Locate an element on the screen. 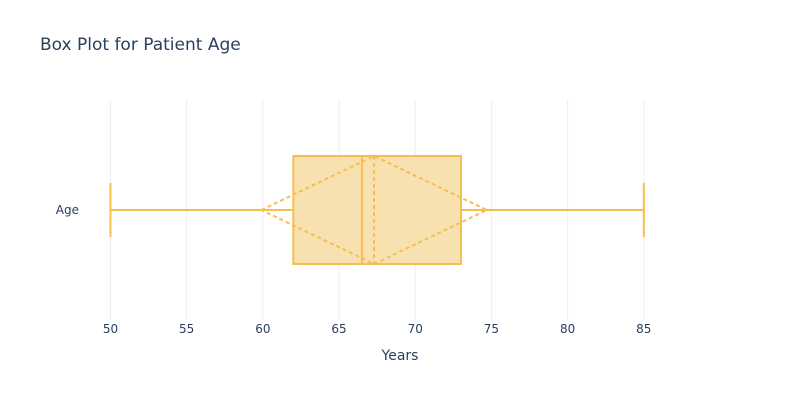  x-tick-label-65: 65 is located at coordinates (338, 329).